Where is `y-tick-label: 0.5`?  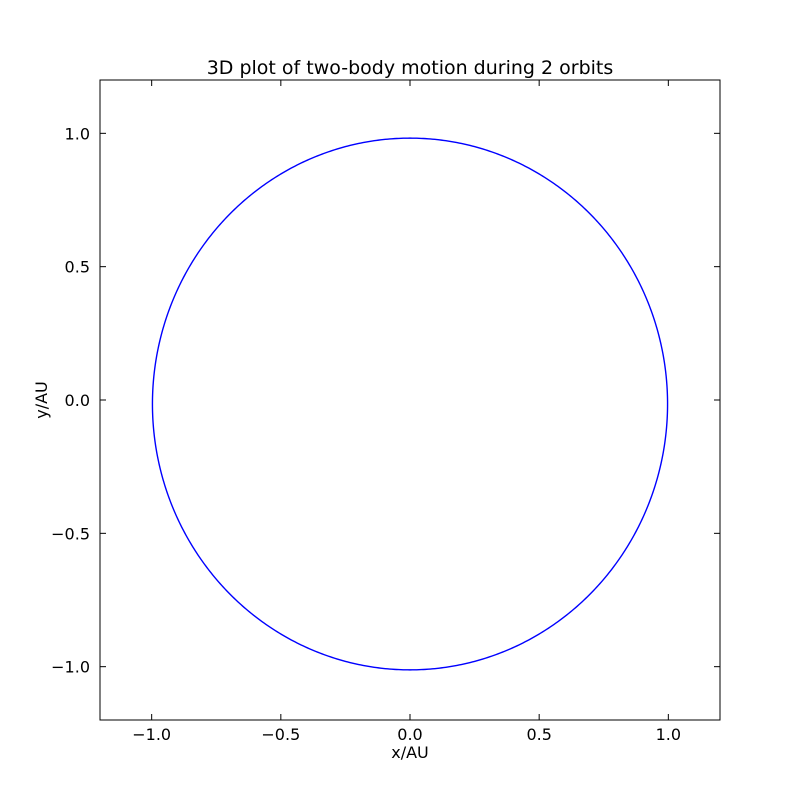 y-tick-label: 0.5 is located at coordinates (77, 267).